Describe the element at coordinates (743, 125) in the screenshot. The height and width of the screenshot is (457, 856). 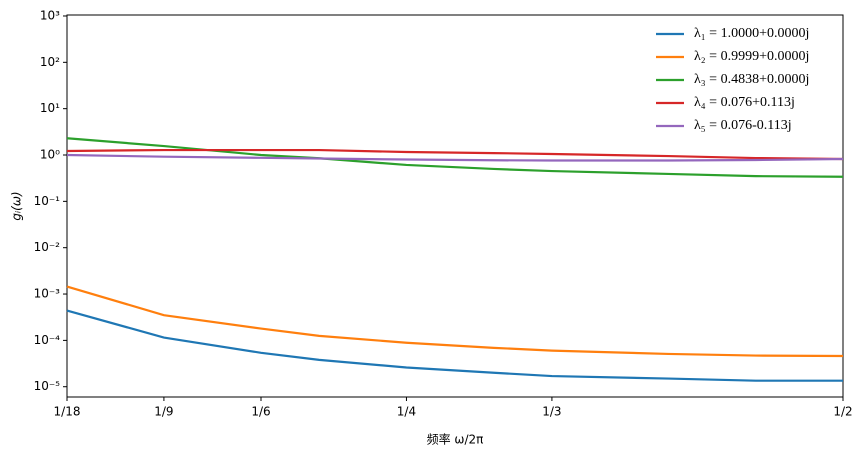
I see `legend-label: λ₅ = 0.076-0.113j` at that location.